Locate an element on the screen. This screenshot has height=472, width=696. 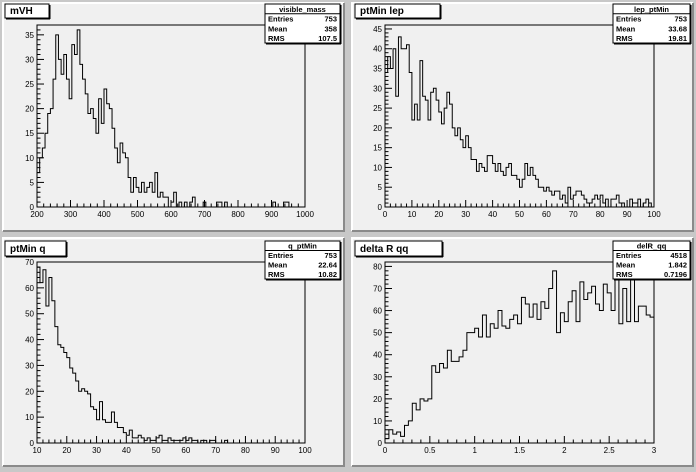
x-tick-label: 0 is located at coordinates (385, 214).